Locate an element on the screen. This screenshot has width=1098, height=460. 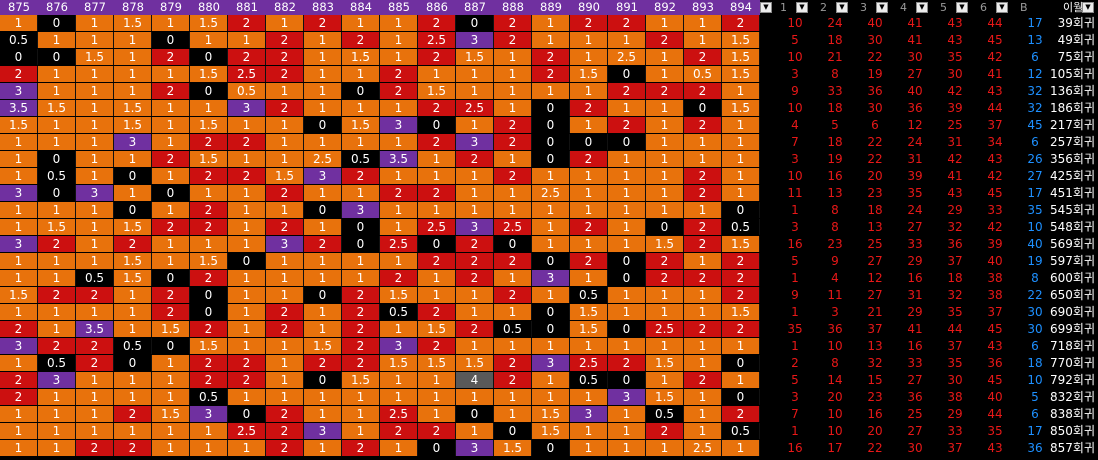
winning-number: 7 is located at coordinates (795, 142).